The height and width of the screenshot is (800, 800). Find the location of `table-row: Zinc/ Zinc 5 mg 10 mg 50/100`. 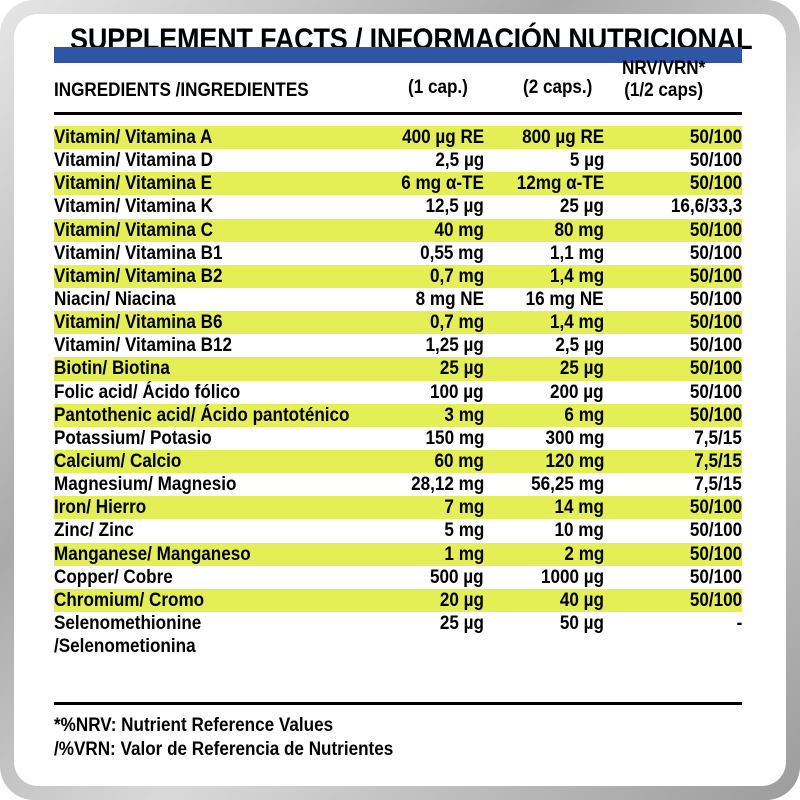

table-row: Zinc/ Zinc 5 mg 10 mg 50/100 is located at coordinates (398, 530).